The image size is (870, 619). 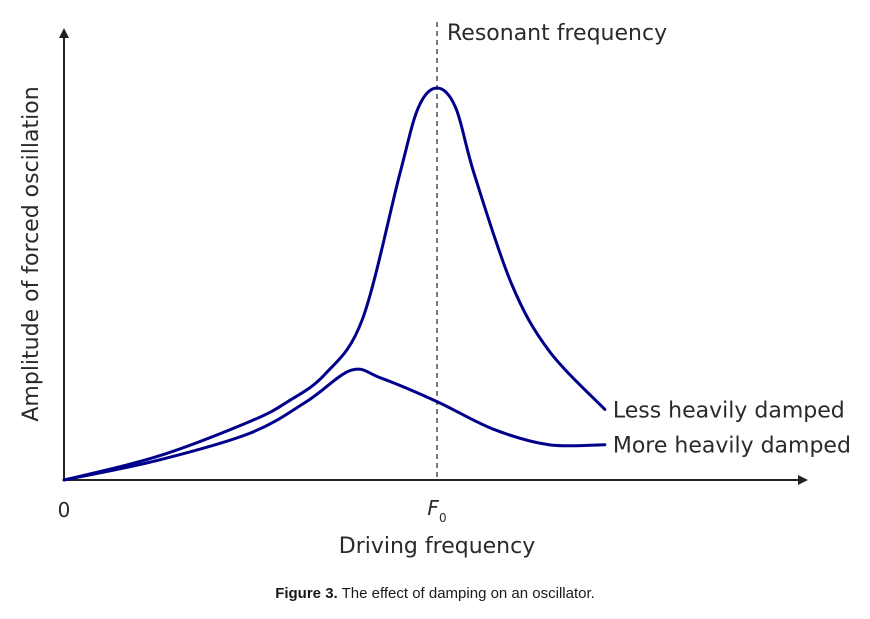 What do you see at coordinates (557, 33) in the screenshot?
I see `resonance-label: Resonant frequency` at bounding box center [557, 33].